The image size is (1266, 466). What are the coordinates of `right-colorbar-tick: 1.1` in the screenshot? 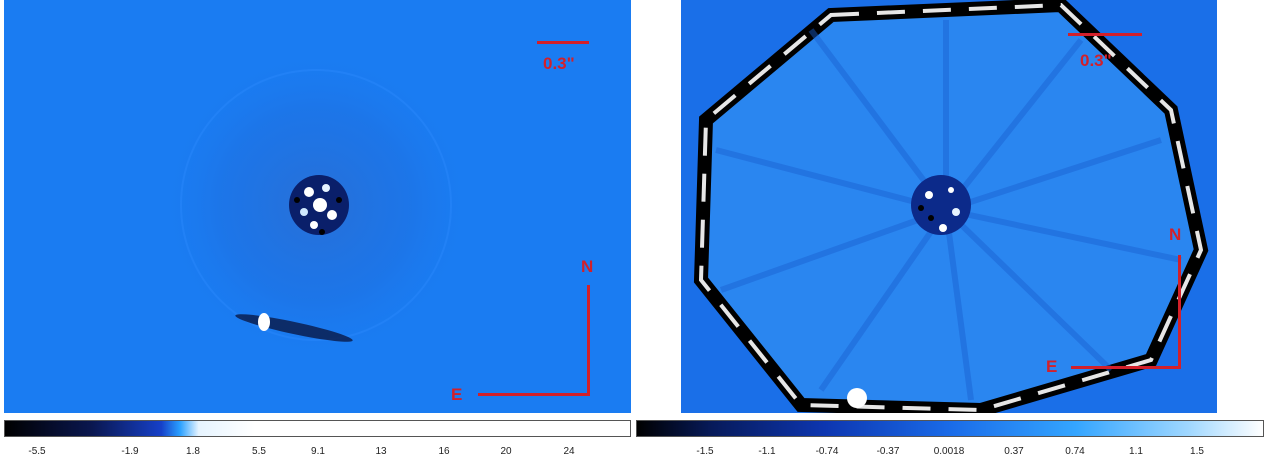 It's located at (1136, 451).